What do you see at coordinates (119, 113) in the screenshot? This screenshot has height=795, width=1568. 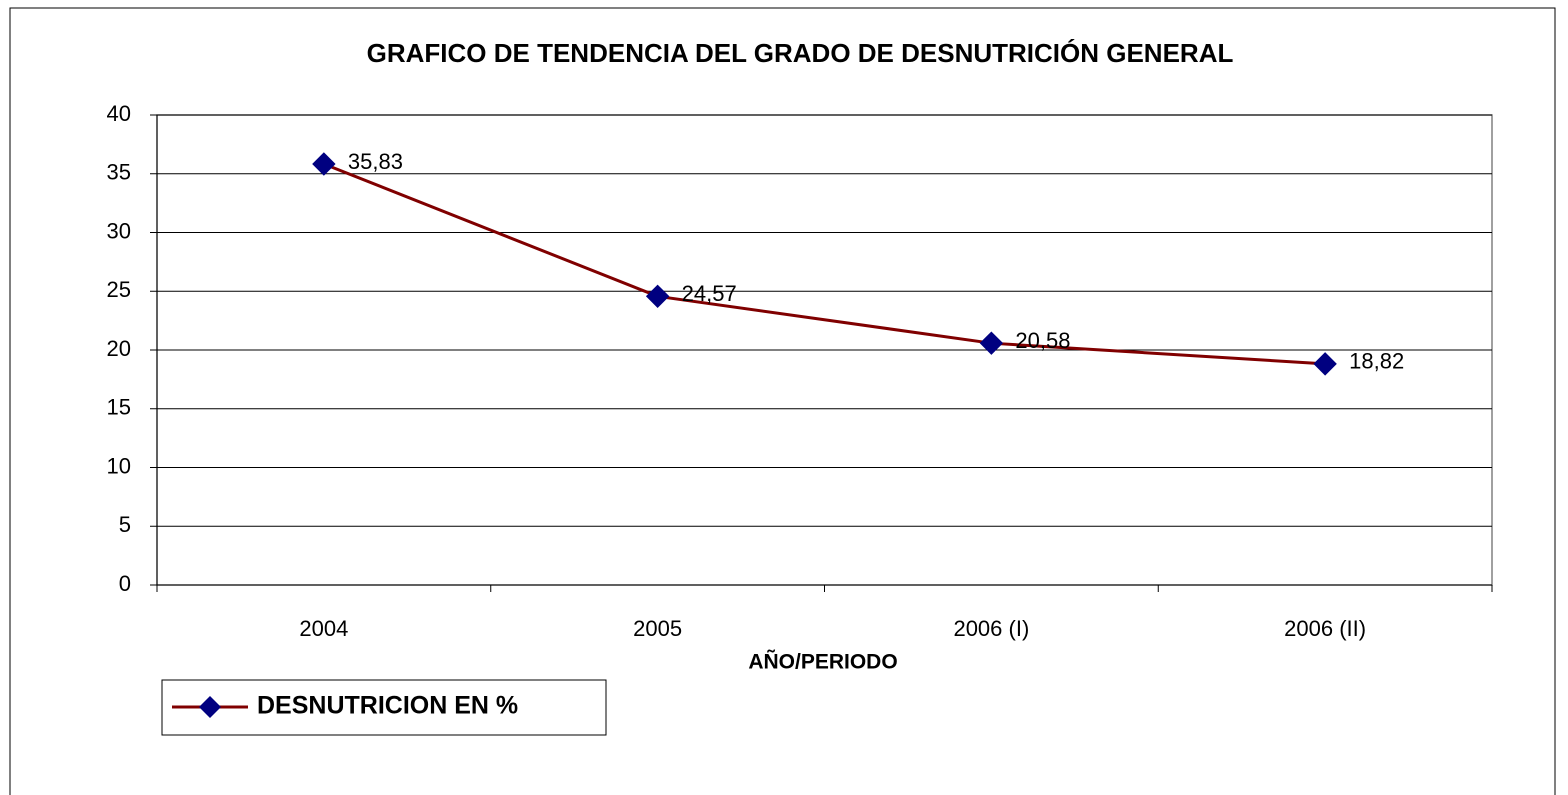 I see `y-tick-label: 40` at bounding box center [119, 113].